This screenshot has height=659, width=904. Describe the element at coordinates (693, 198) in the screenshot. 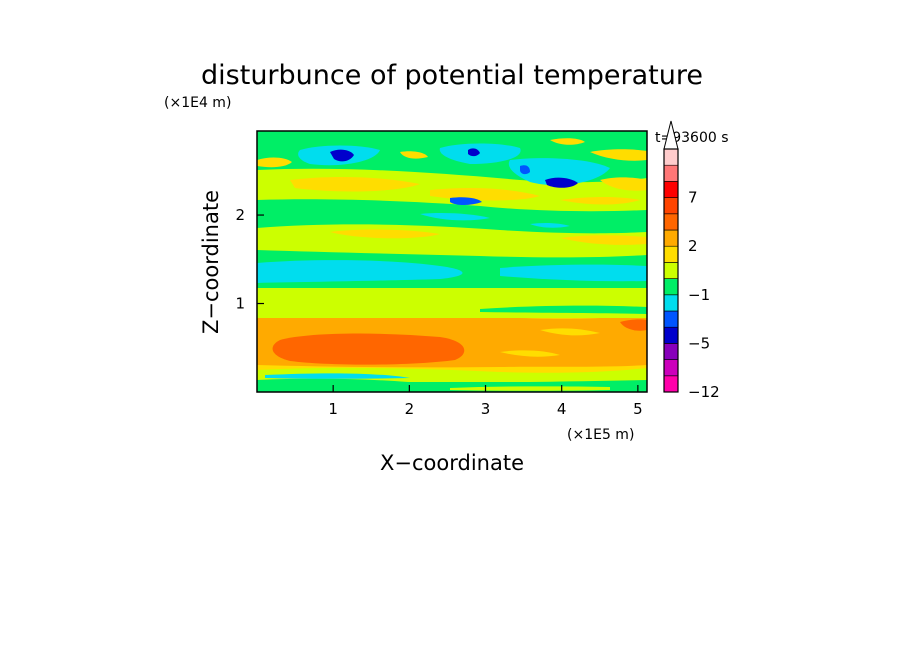

I see `colorbar-label: 7` at that location.